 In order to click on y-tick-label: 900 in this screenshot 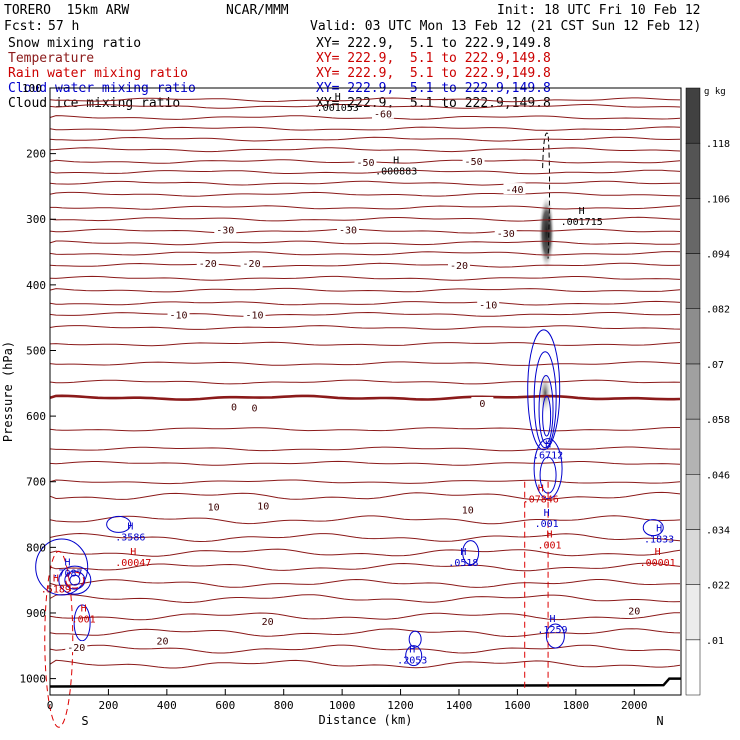, I will do `click(36, 613)`.